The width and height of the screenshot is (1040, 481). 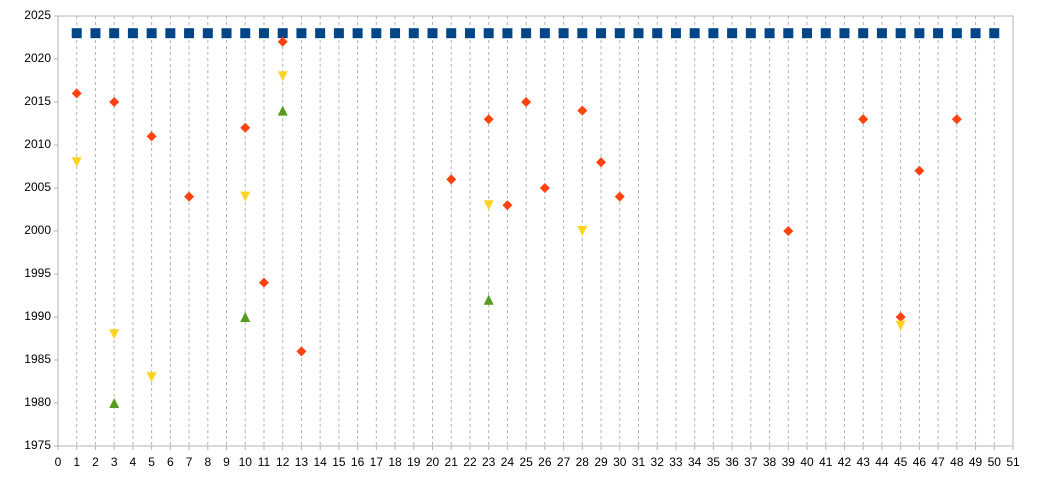 I want to click on y-tick-label: 2015, so click(x=37, y=101).